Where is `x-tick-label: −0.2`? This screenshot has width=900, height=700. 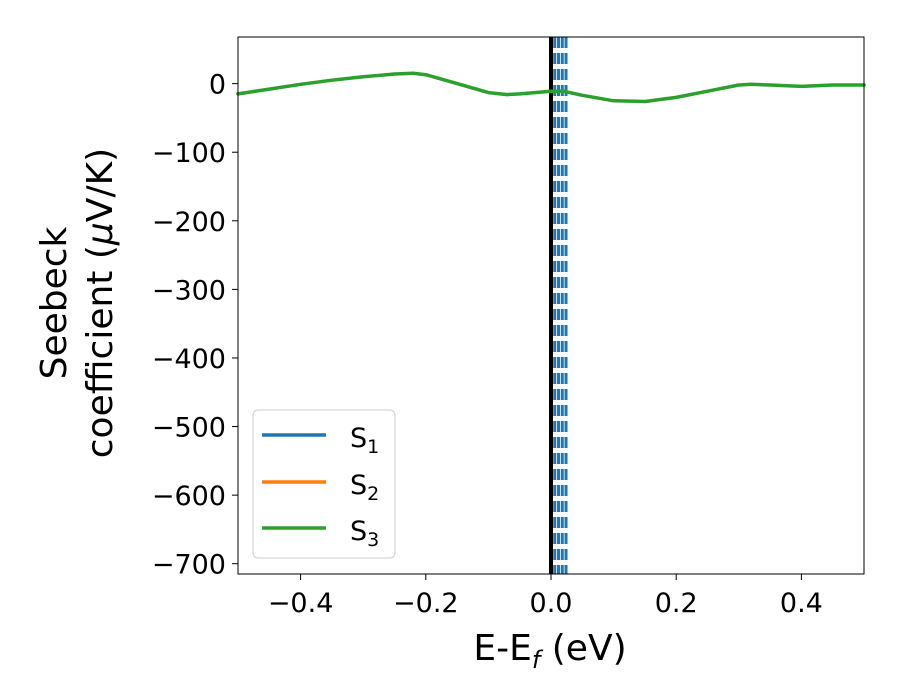
x-tick-label: −0.2 is located at coordinates (426, 603).